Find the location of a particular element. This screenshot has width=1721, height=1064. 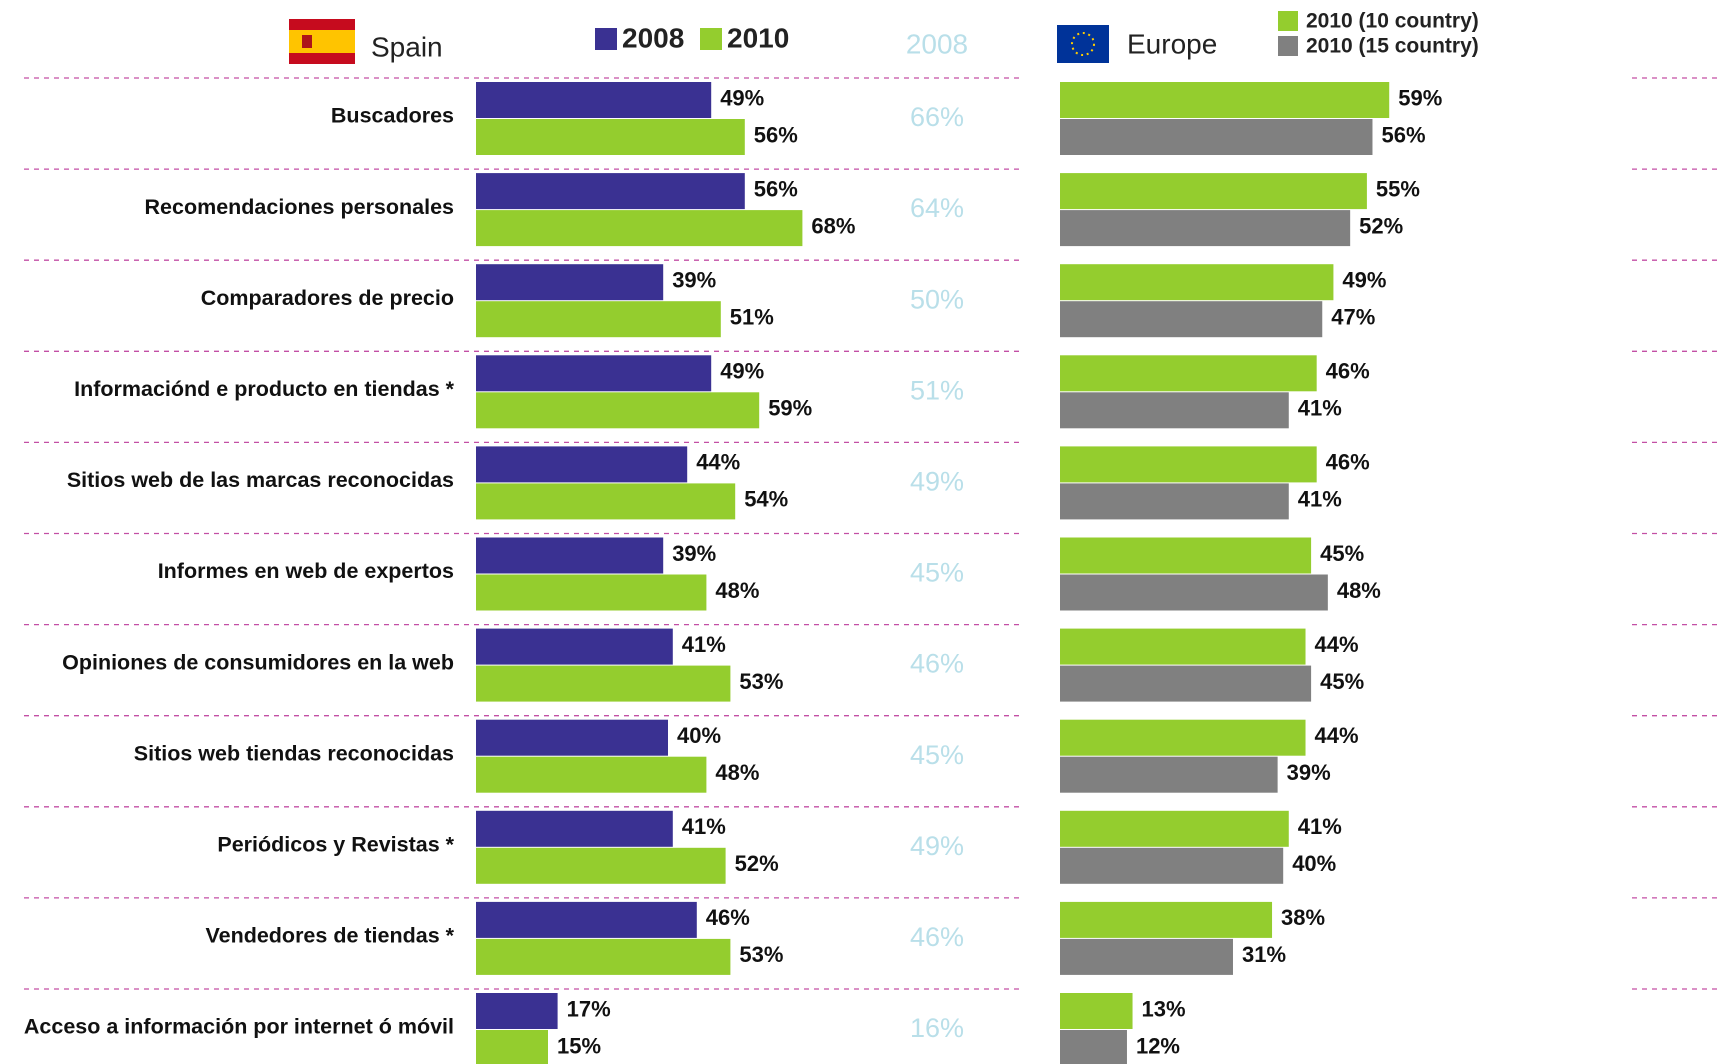

category-label: Opiniones de consumidores en la web is located at coordinates (258, 662).